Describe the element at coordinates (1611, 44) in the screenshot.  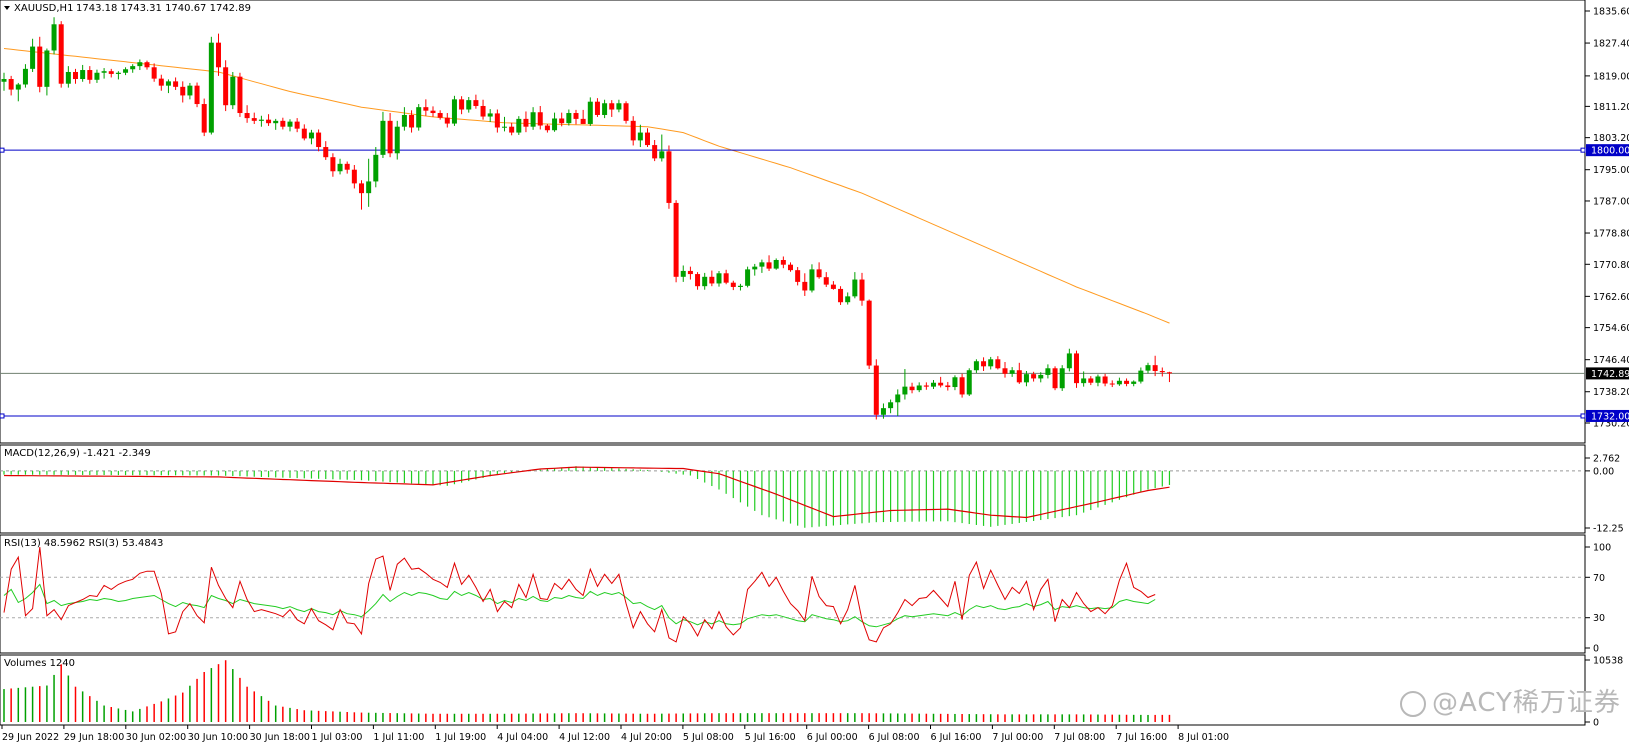
I see `price-tick-label: 1827.40` at that location.